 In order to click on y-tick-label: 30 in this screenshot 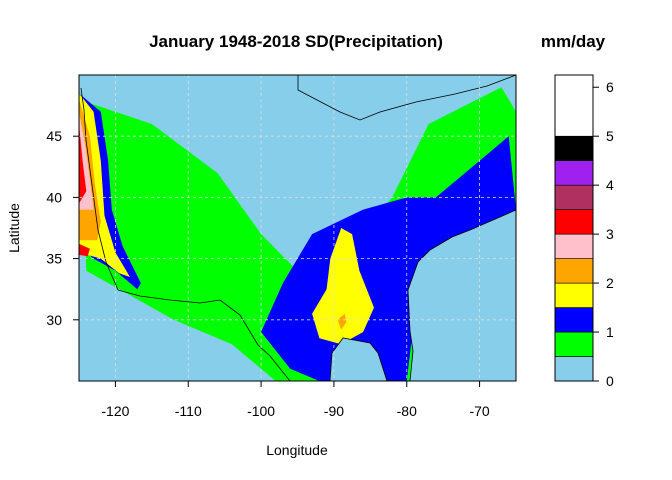, I will do `click(54, 320)`.